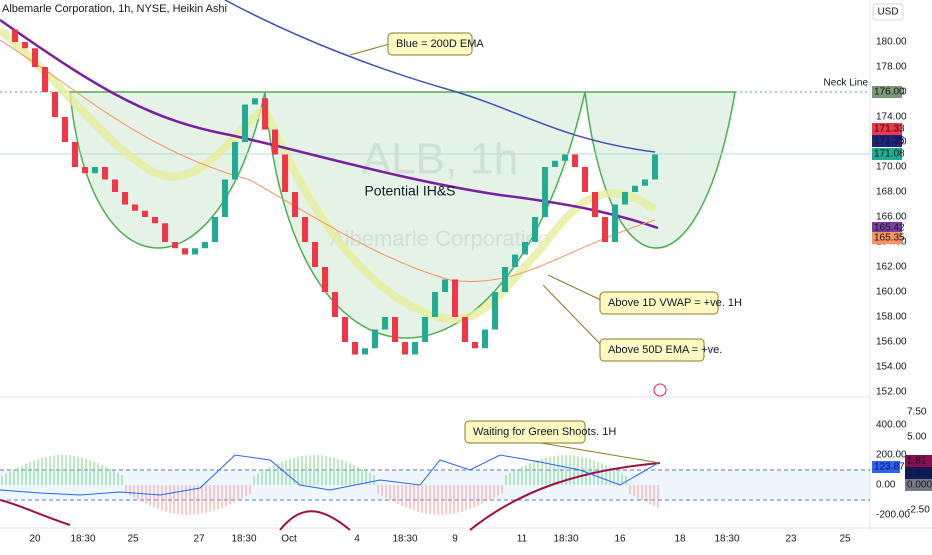 The image size is (932, 555). I want to click on price-tag-label: 165.35, so click(889, 238).